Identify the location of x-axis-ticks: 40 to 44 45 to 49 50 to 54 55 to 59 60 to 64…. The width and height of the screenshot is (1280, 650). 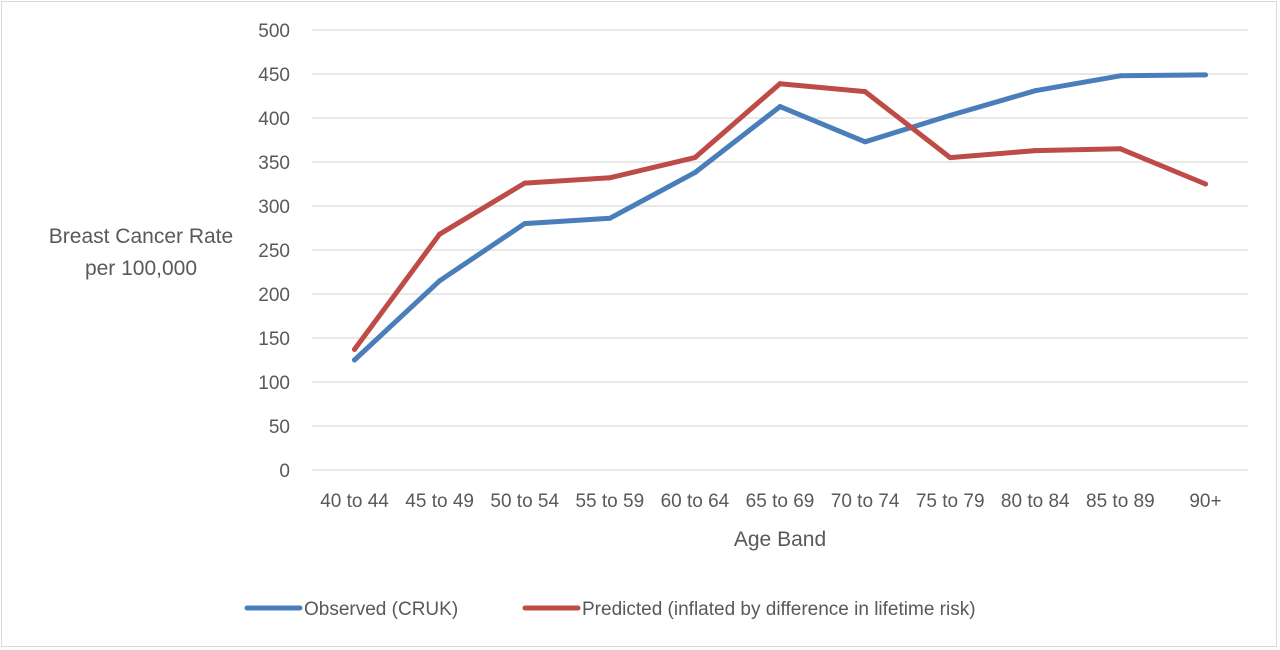
(770, 501).